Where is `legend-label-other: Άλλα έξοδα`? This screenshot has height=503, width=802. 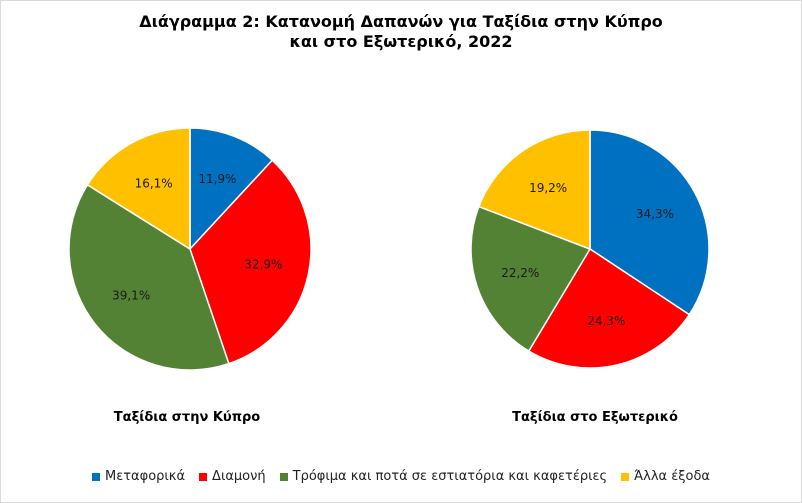 legend-label-other: Άλλα έξοδα is located at coordinates (672, 476).